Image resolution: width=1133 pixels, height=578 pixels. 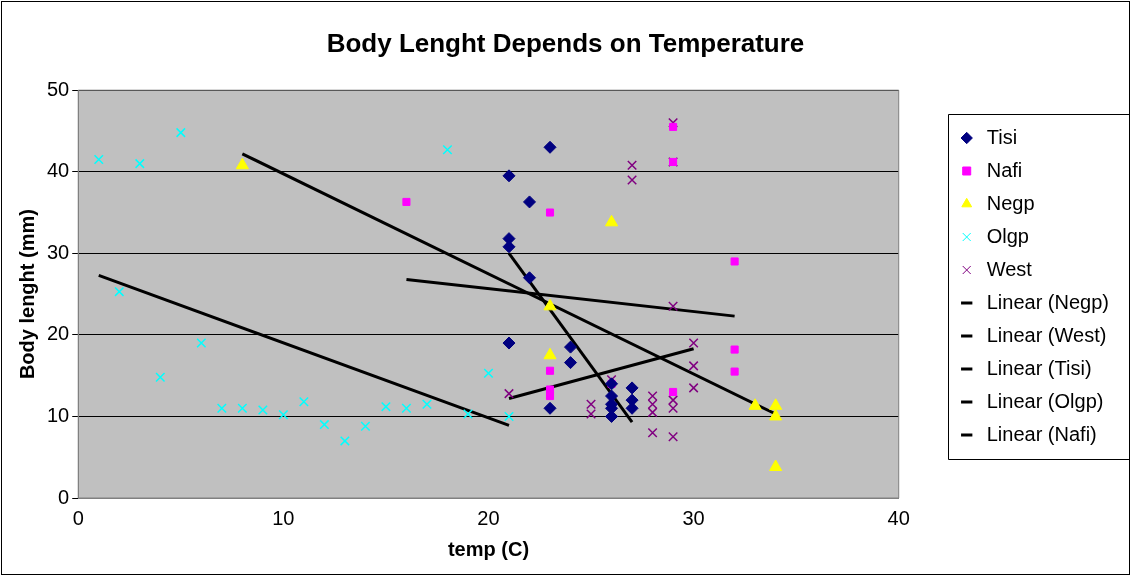 What do you see at coordinates (58, 170) in the screenshot?
I see `y-tick-label: 40` at bounding box center [58, 170].